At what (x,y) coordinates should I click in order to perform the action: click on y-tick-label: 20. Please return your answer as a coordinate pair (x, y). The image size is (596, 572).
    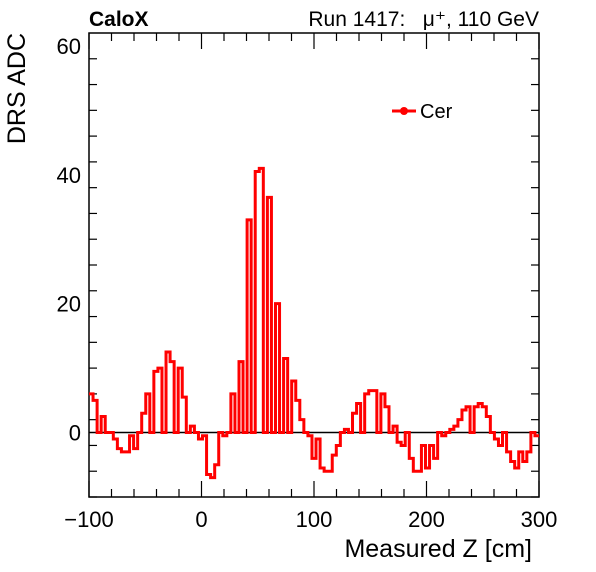
    Looking at the image, I should click on (69, 304).